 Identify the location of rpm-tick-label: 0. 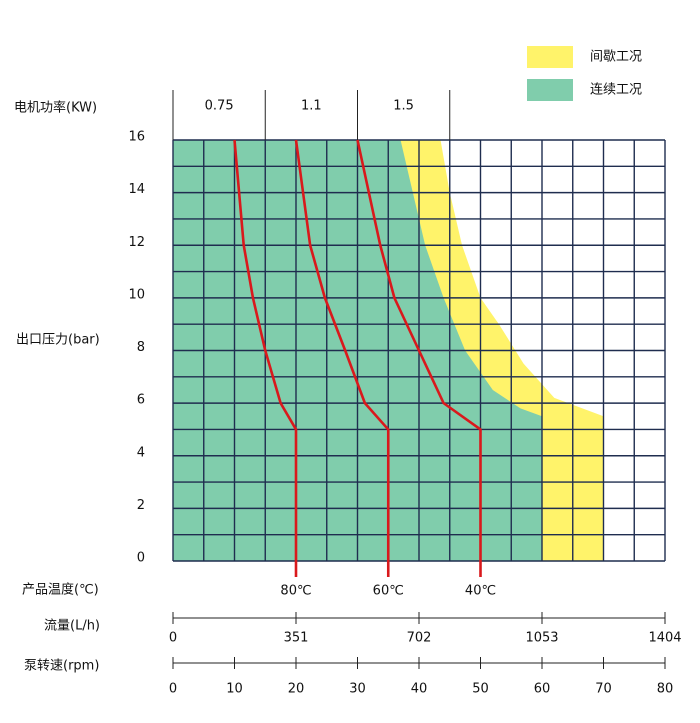
(173, 689).